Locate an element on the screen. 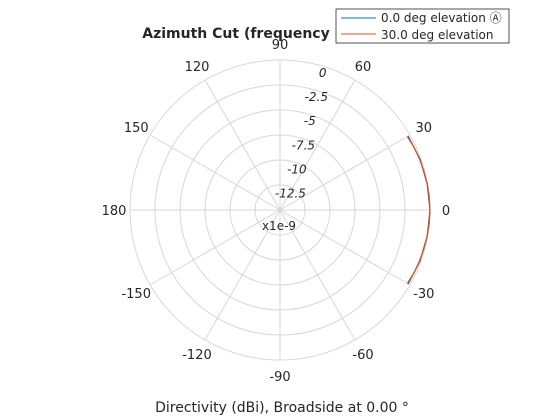 The image size is (560, 420). angle-tick-0: 0 is located at coordinates (446, 211).